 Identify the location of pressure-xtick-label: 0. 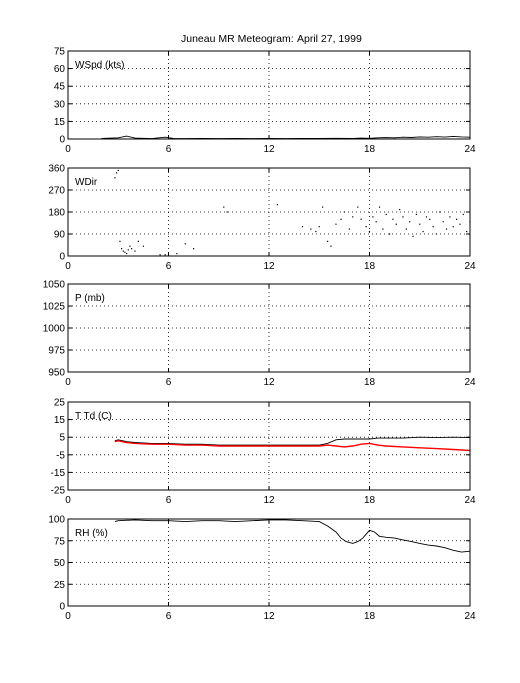
(68, 382).